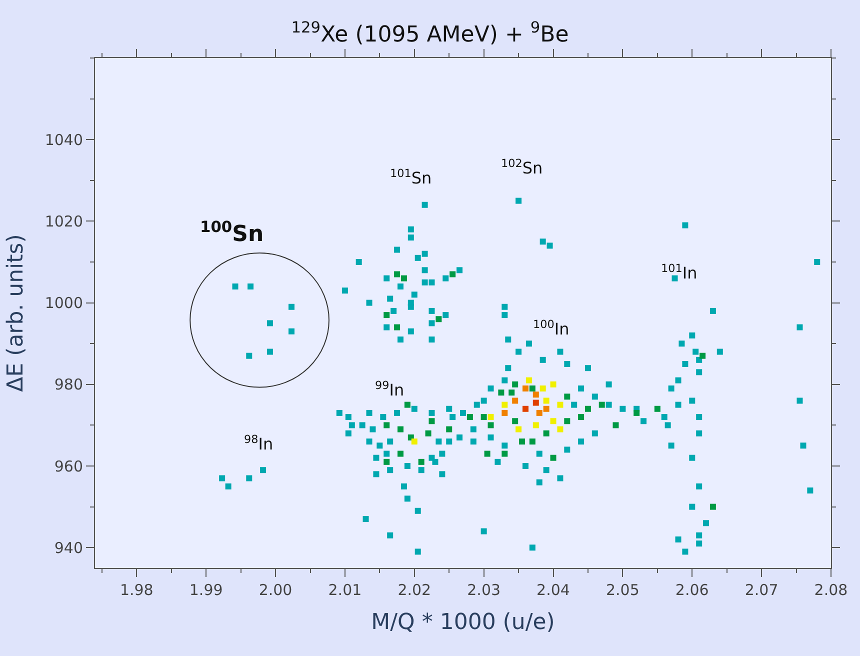  Describe the element at coordinates (259, 443) in the screenshot. I see `annotation: $^{98}$In` at that location.